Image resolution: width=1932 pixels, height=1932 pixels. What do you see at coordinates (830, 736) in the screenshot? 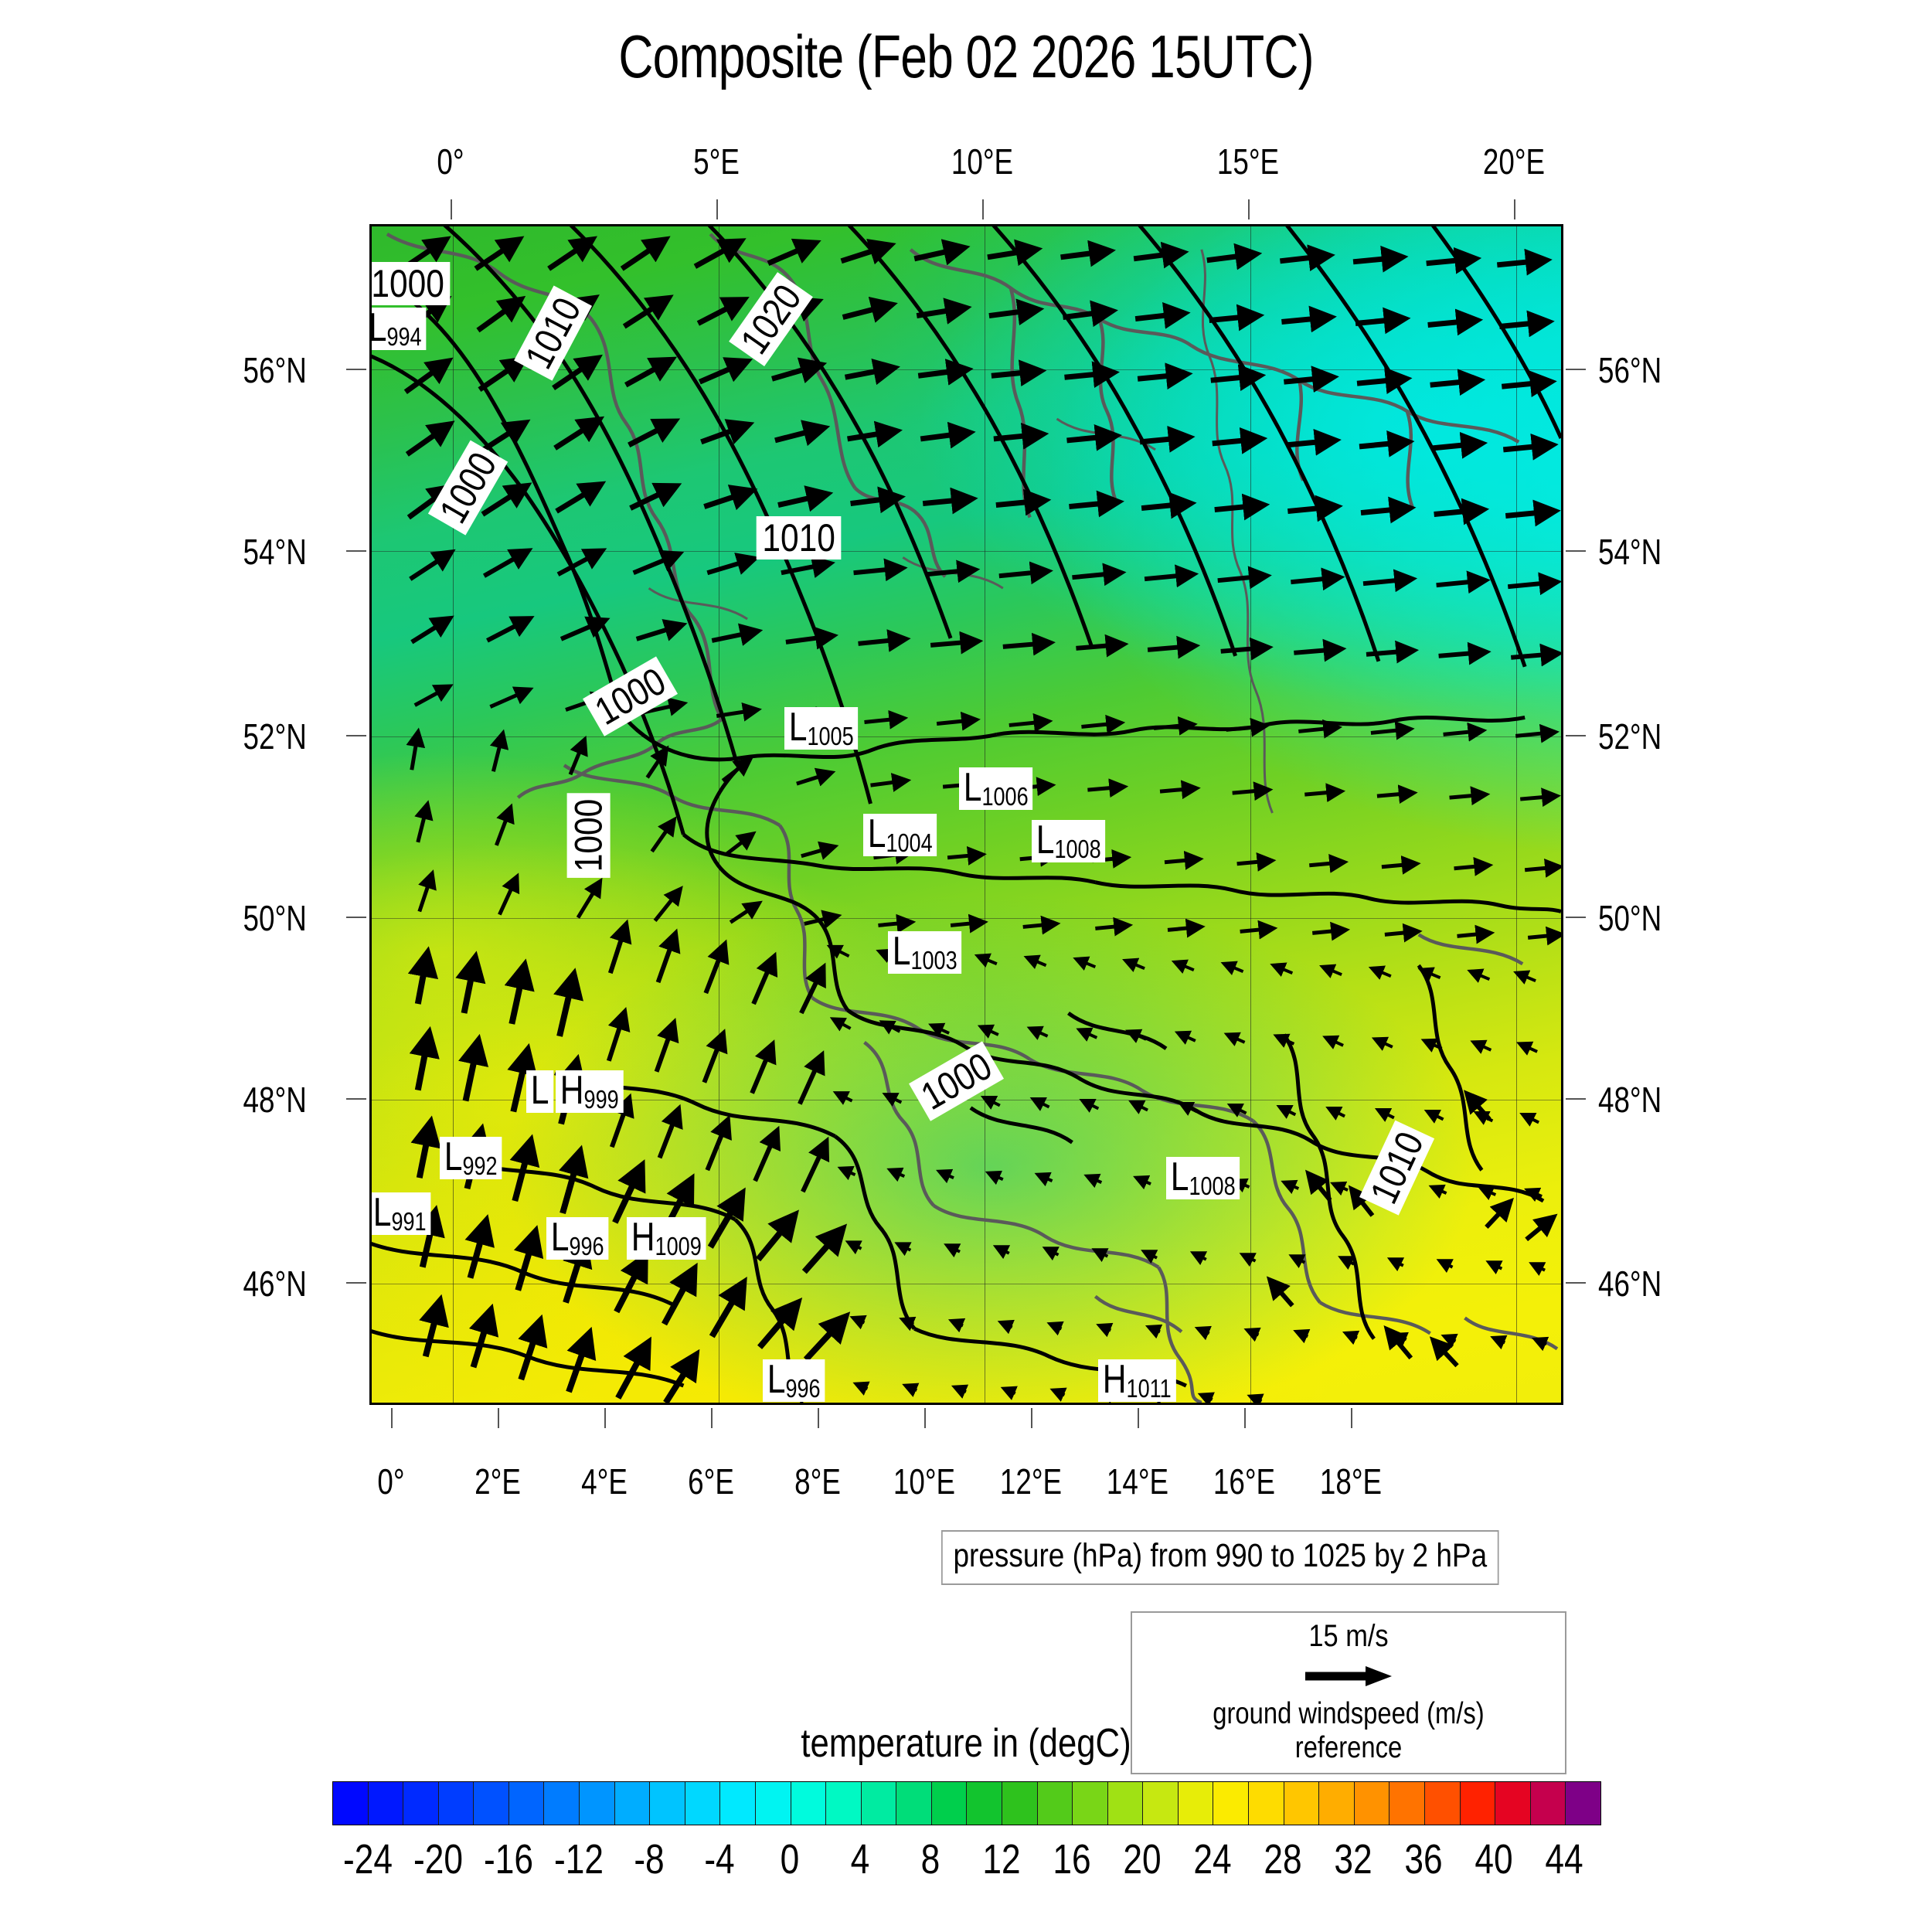
I see `pressure-value: 1005` at bounding box center [830, 736].